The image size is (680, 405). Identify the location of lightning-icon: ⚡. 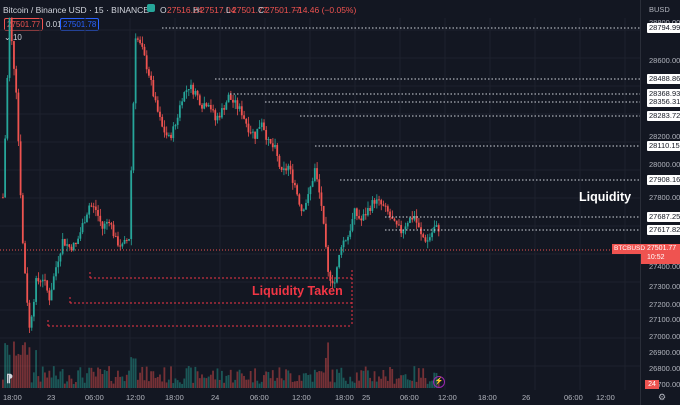
(439, 382).